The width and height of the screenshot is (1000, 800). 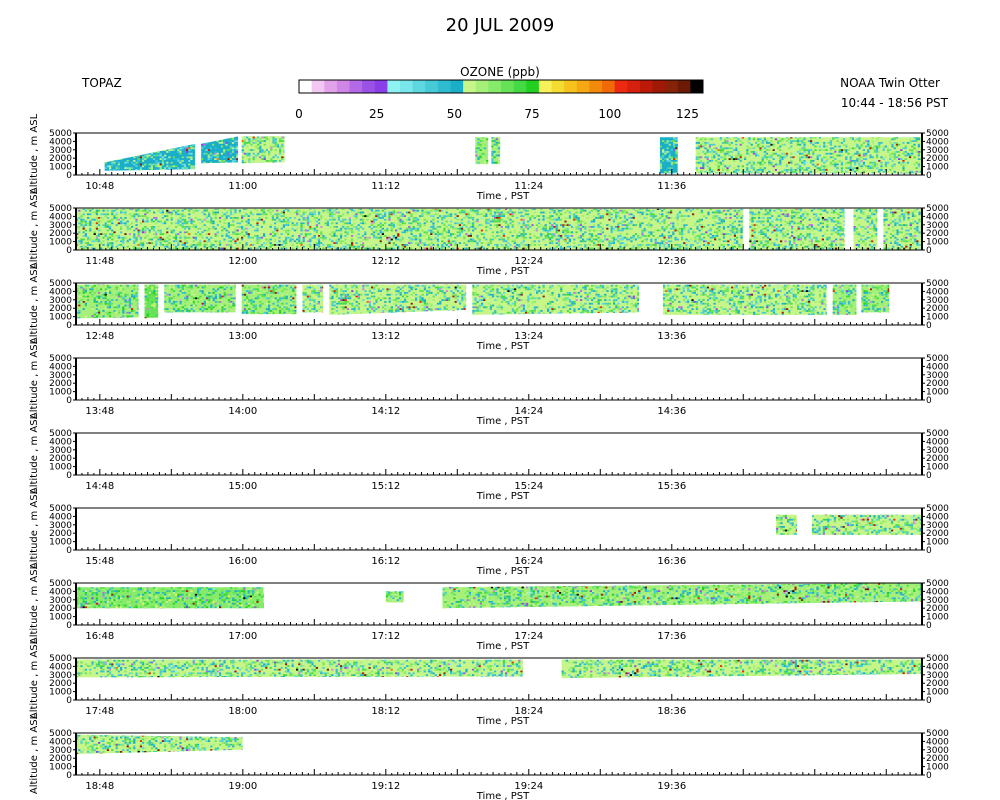 What do you see at coordinates (528, 336) in the screenshot?
I see `x-tick-label: 13:24` at bounding box center [528, 336].